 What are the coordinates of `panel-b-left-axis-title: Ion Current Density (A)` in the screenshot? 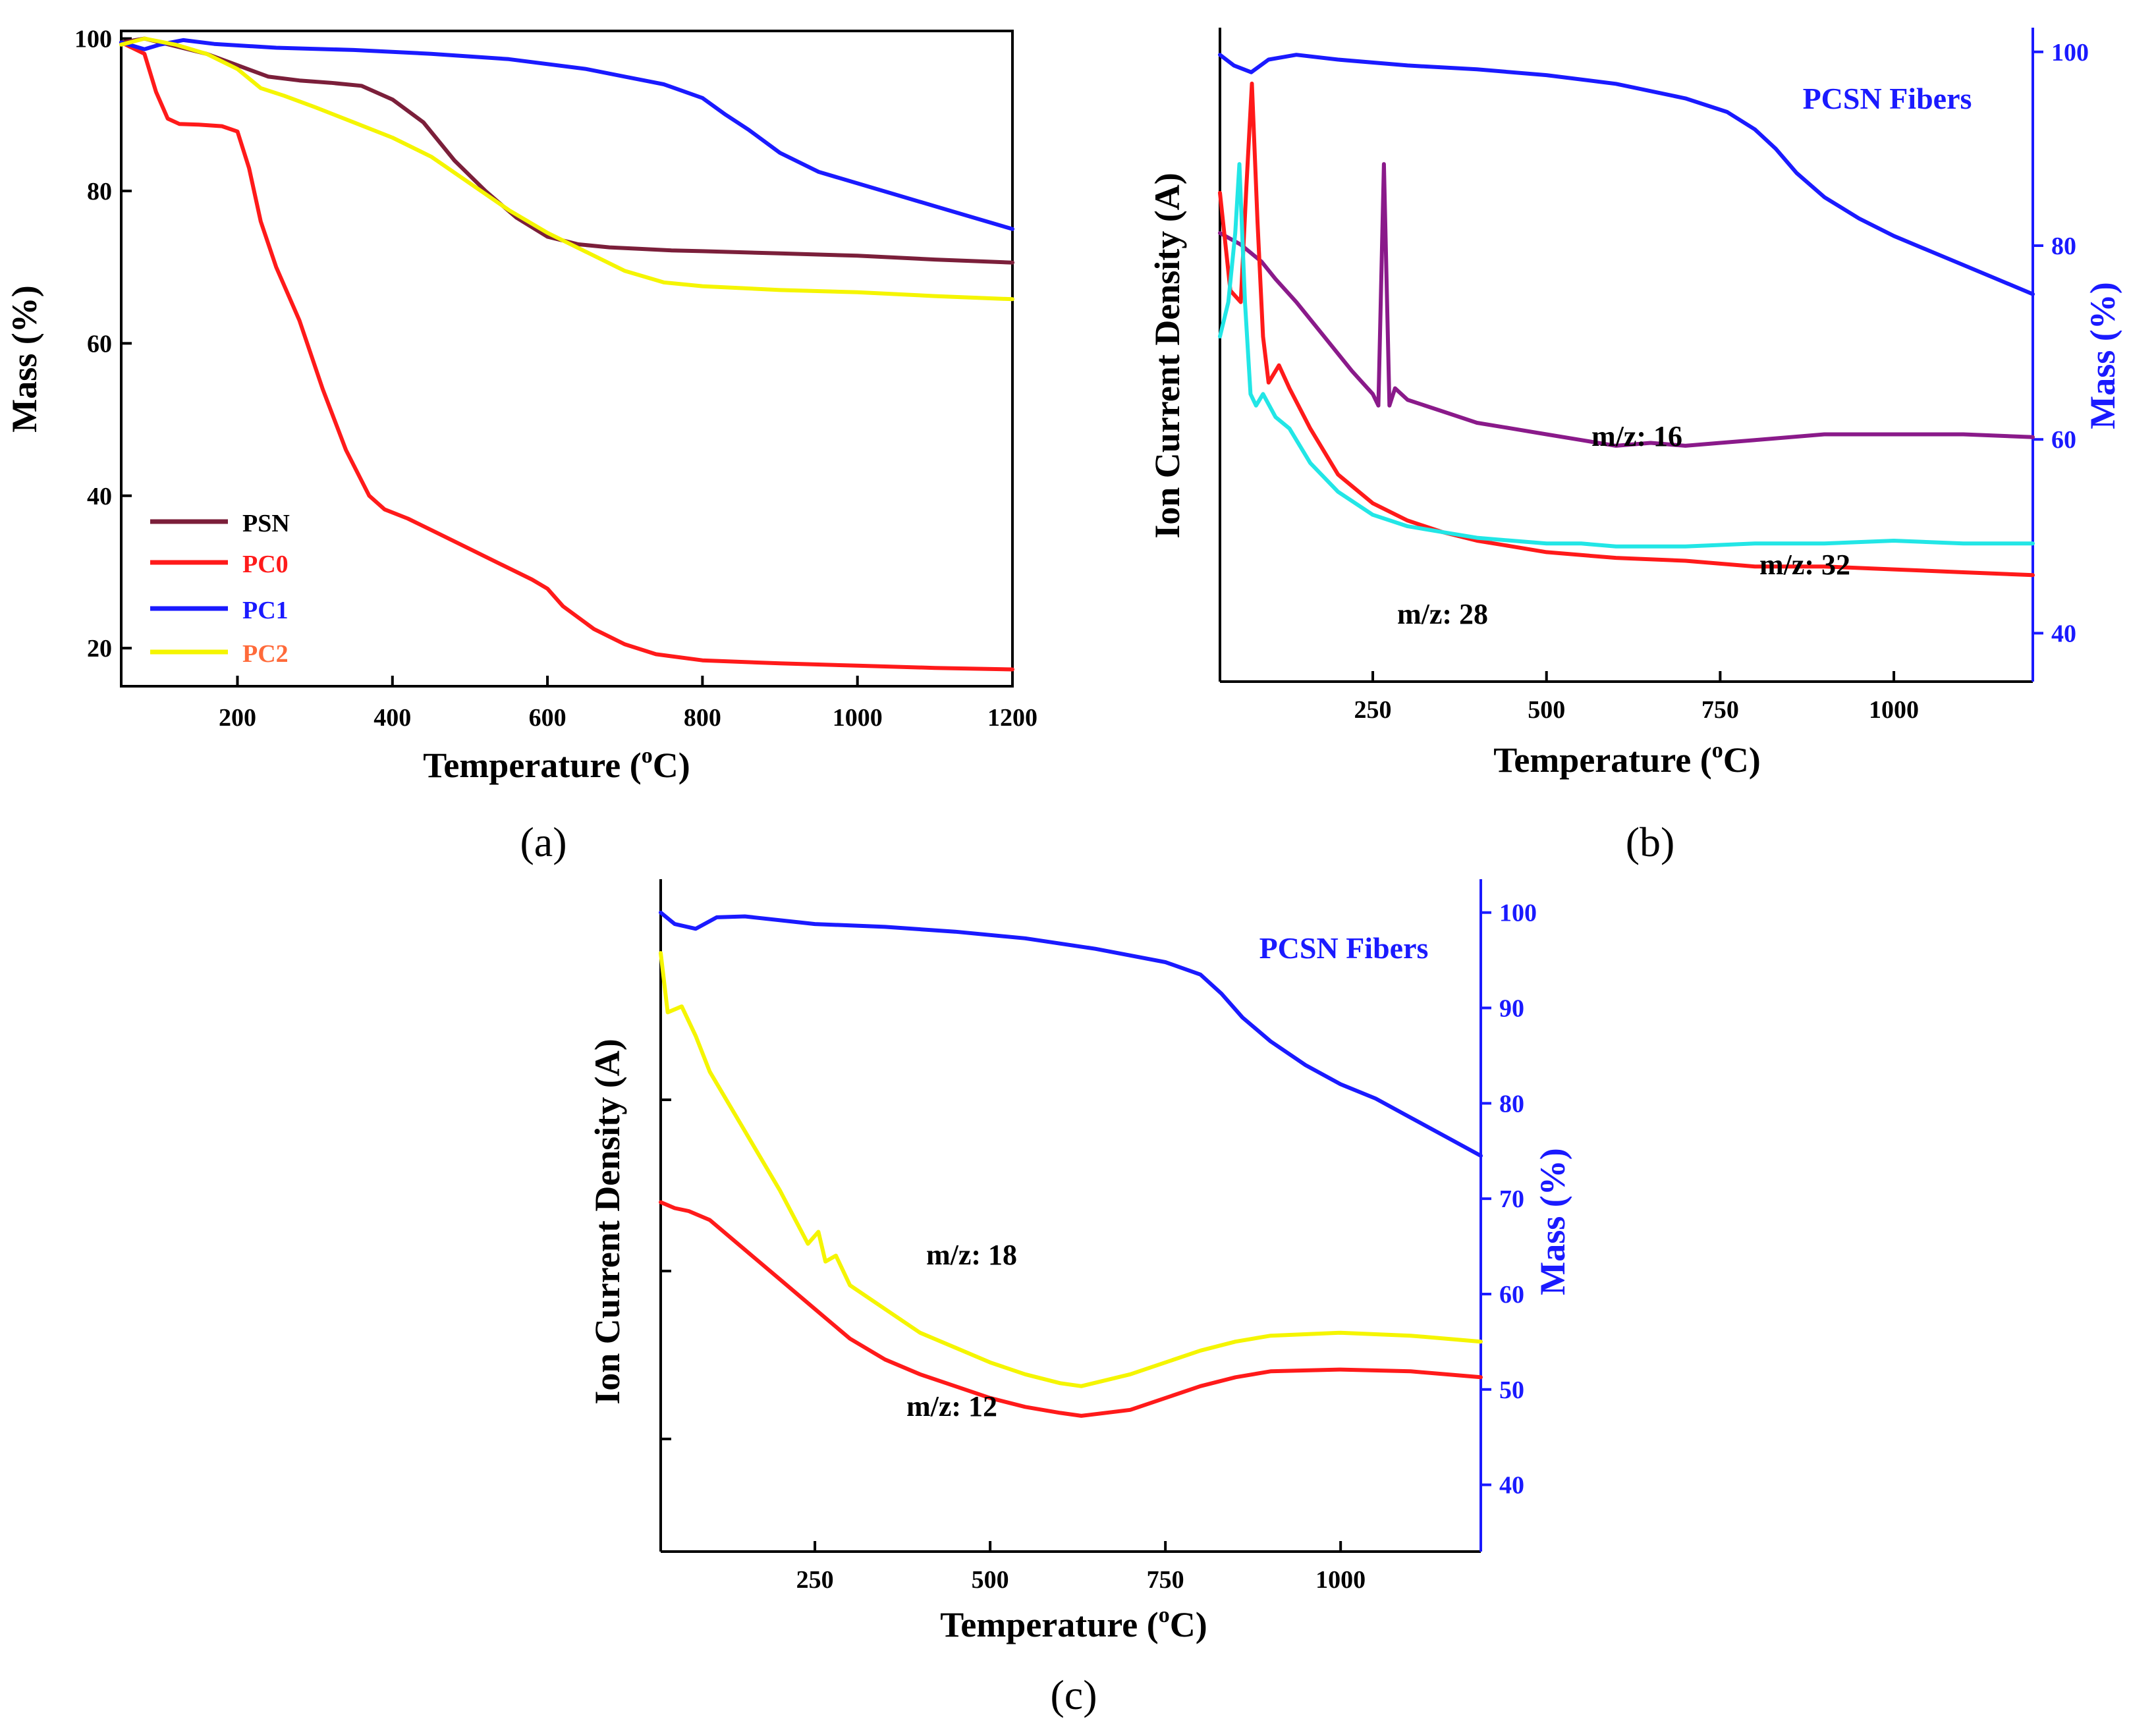 It's located at (1167, 355).